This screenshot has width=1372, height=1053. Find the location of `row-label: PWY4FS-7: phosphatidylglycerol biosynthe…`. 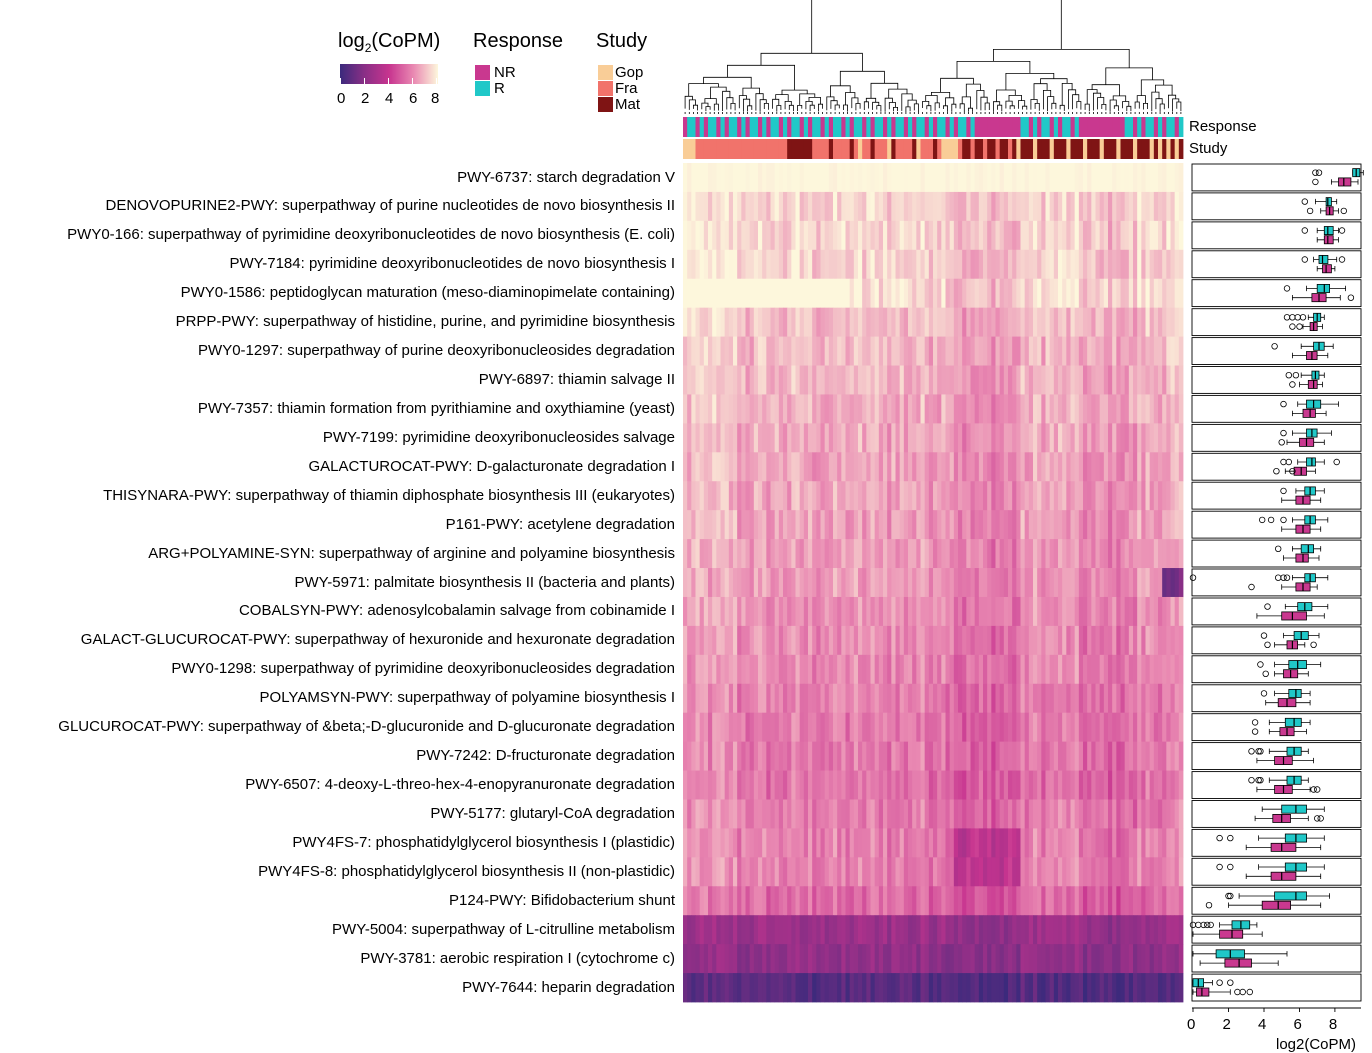

row-label: PWY4FS-7: phosphatidylglycerol biosynthe… is located at coordinates (483, 842).